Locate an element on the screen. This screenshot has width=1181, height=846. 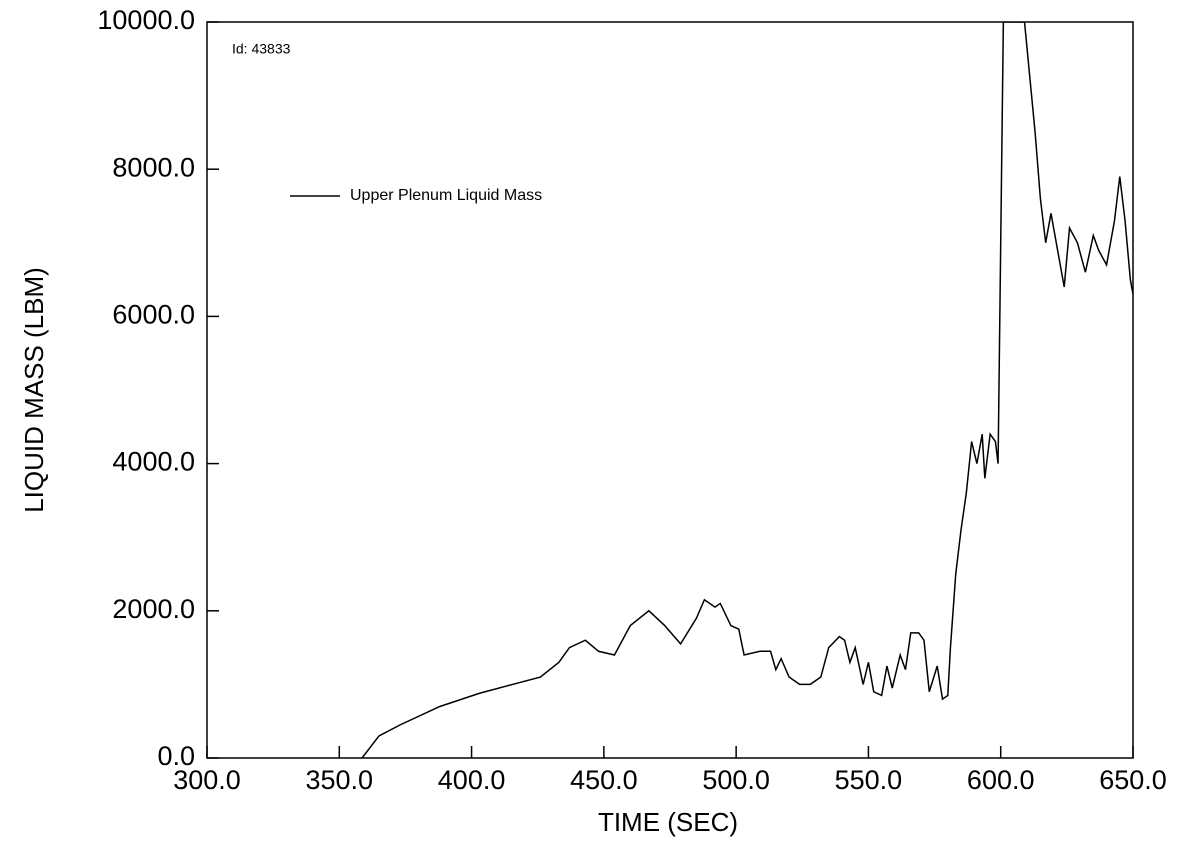
y-tick-label: 6000.0 is located at coordinates (153, 315).